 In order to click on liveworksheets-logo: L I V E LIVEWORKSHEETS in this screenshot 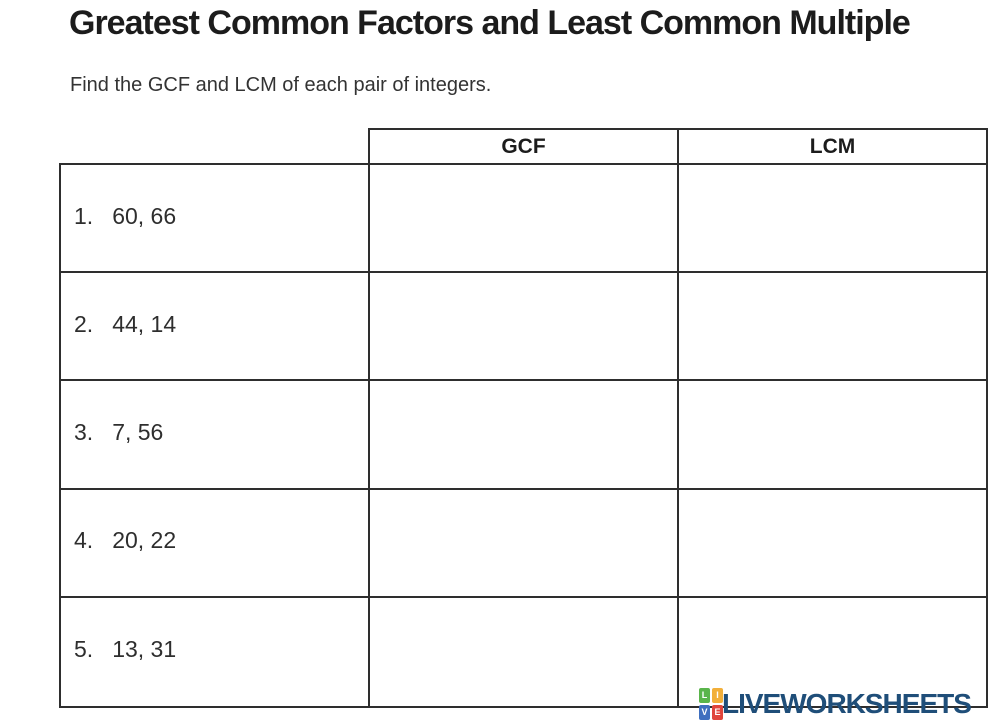, I will do `click(835, 703)`.